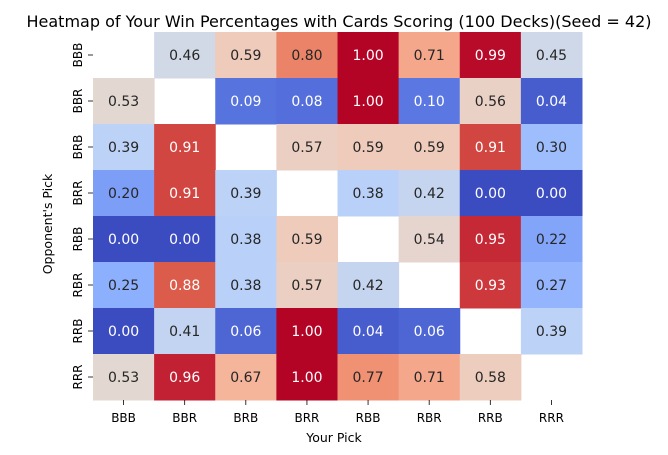 This screenshot has width=668, height=455. What do you see at coordinates (78, 55) in the screenshot?
I see `y-tick-label: BBB` at bounding box center [78, 55].